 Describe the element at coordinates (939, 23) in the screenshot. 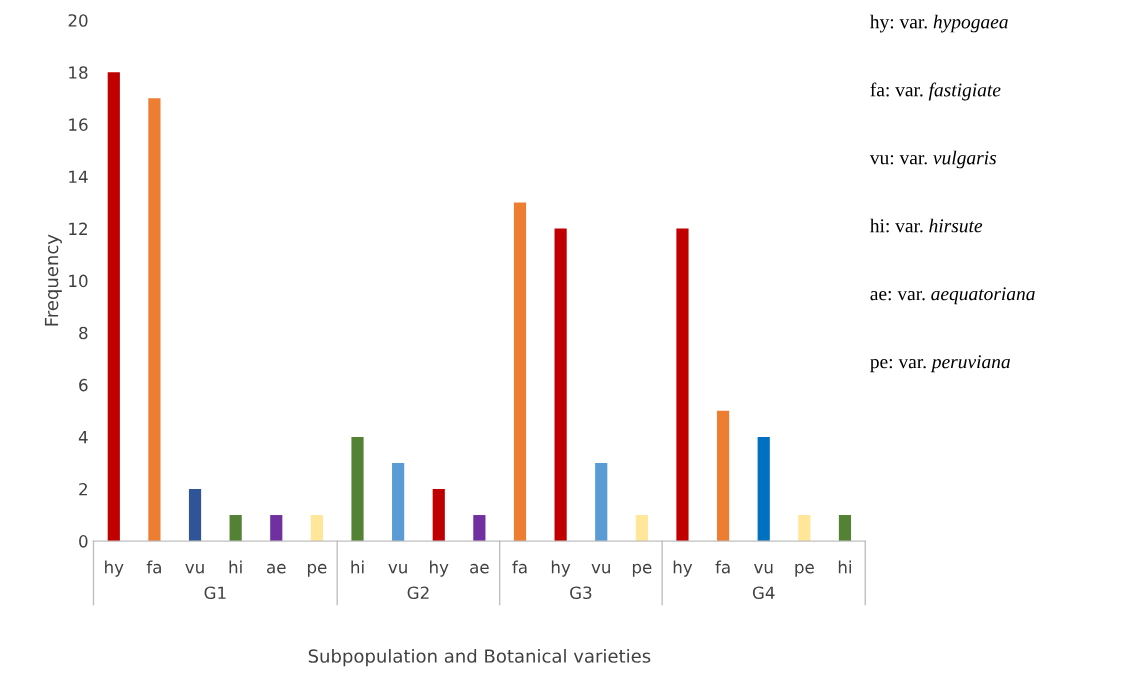

I see `text: hy: var. hypogaea` at that location.